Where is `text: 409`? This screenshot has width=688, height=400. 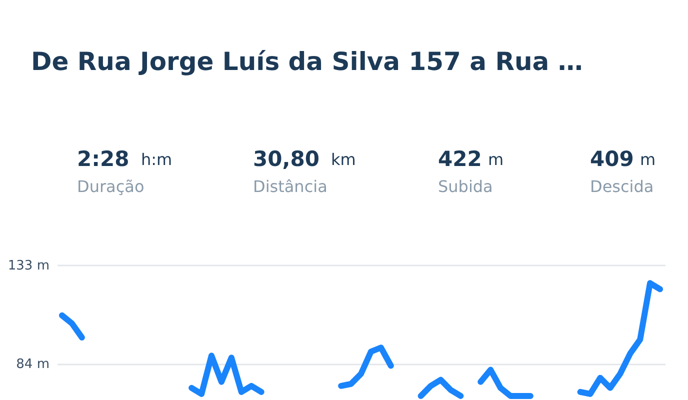 text: 409 is located at coordinates (612, 159).